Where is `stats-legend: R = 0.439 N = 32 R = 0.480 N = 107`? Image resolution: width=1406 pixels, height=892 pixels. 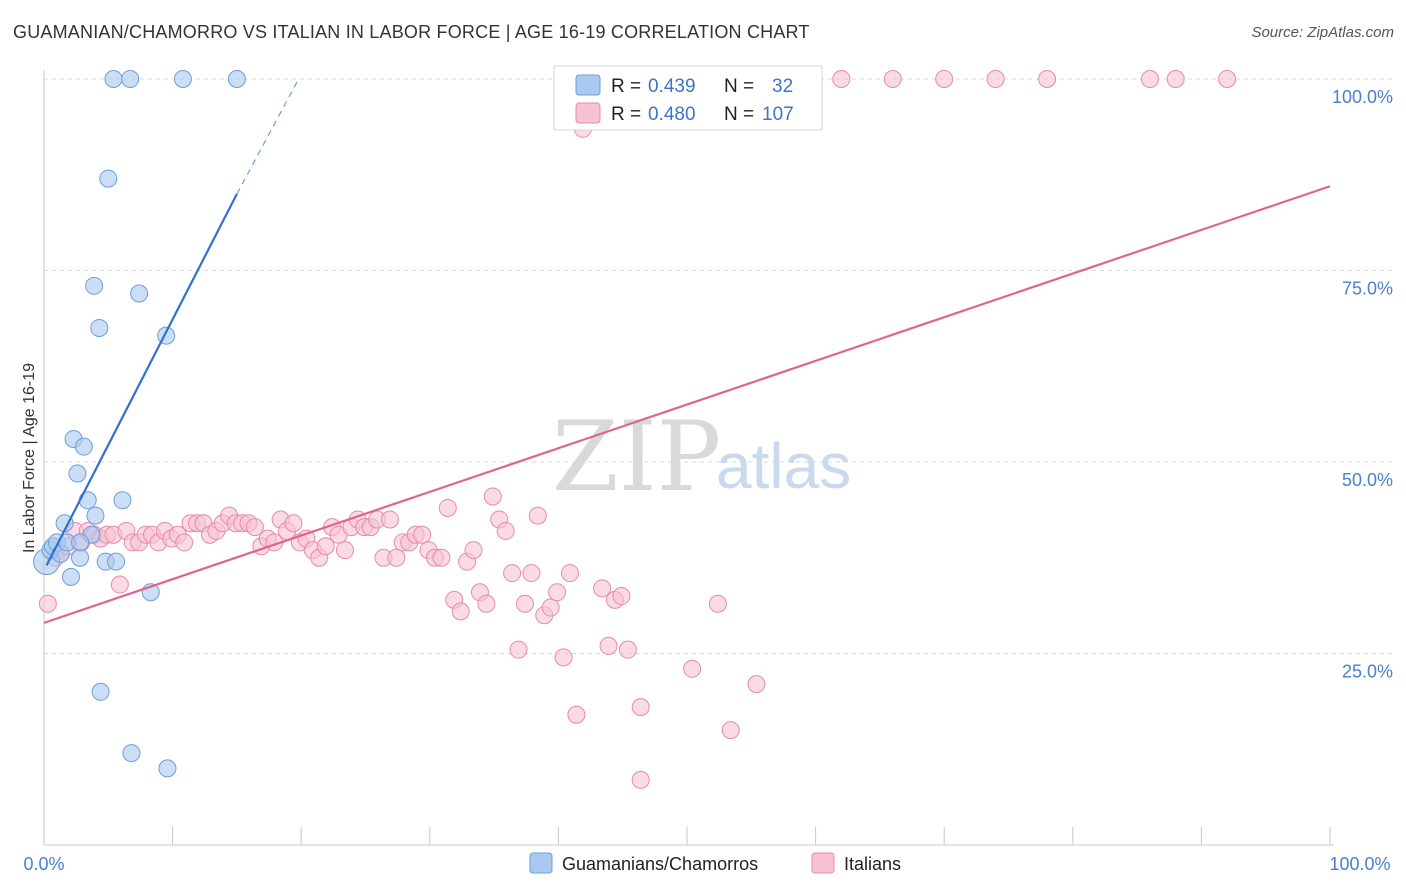 stats-legend: R = 0.439 N = 32 R = 0.480 N = 107 is located at coordinates (688, 98).